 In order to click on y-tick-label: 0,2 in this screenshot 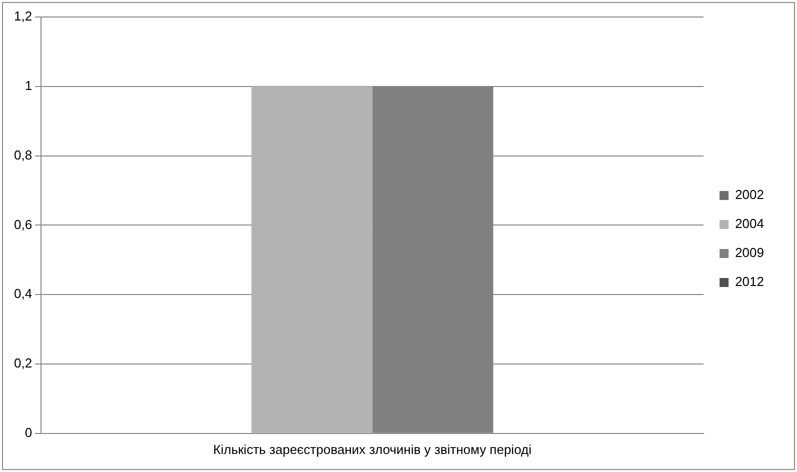, I will do `click(23, 363)`.